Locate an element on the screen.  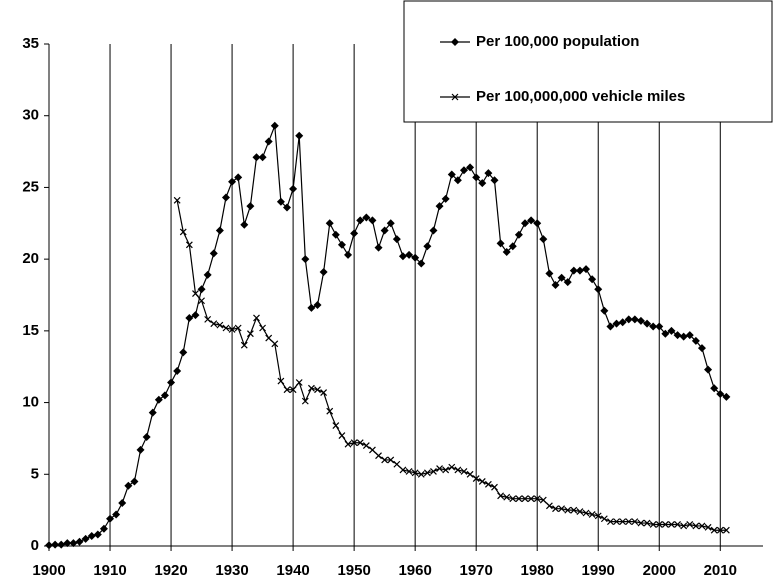
legend-marker is located at coordinates (455, 42).